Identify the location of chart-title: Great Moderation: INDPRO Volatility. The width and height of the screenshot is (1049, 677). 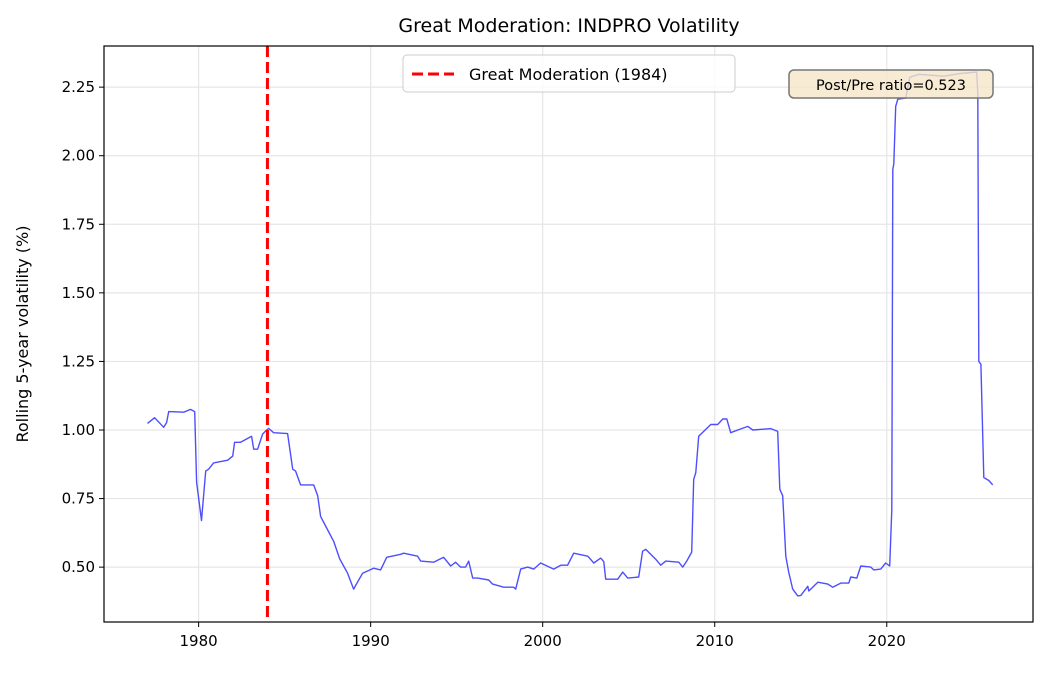
(568, 26).